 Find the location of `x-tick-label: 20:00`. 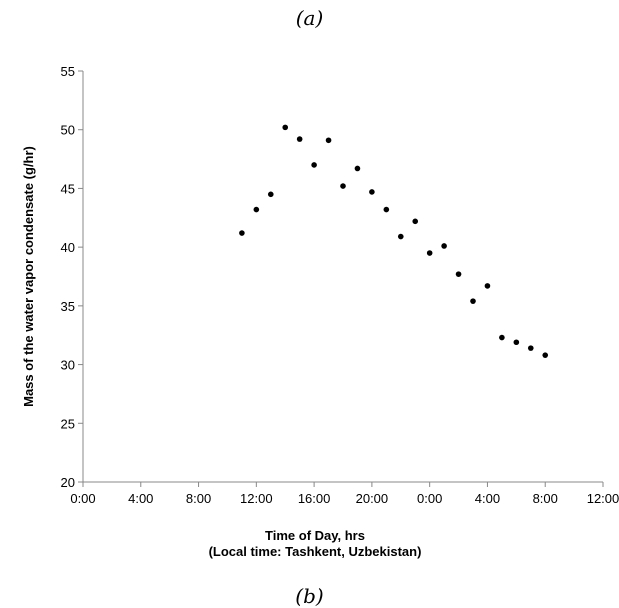

x-tick-label: 20:00 is located at coordinates (372, 498).